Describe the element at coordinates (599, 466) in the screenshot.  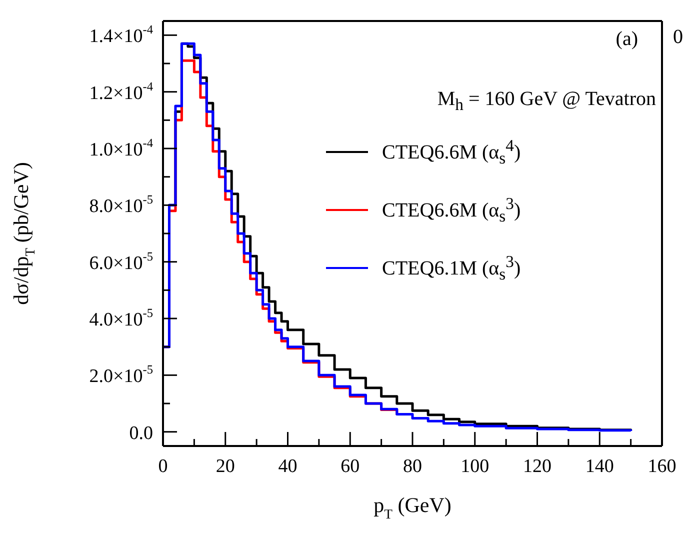
I see `x-tick-label: 140` at that location.